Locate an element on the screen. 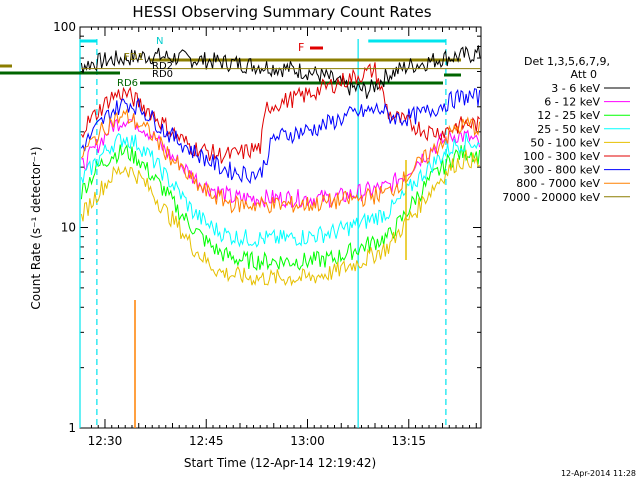  legend-label: 12 - 25 keV is located at coordinates (568, 115).